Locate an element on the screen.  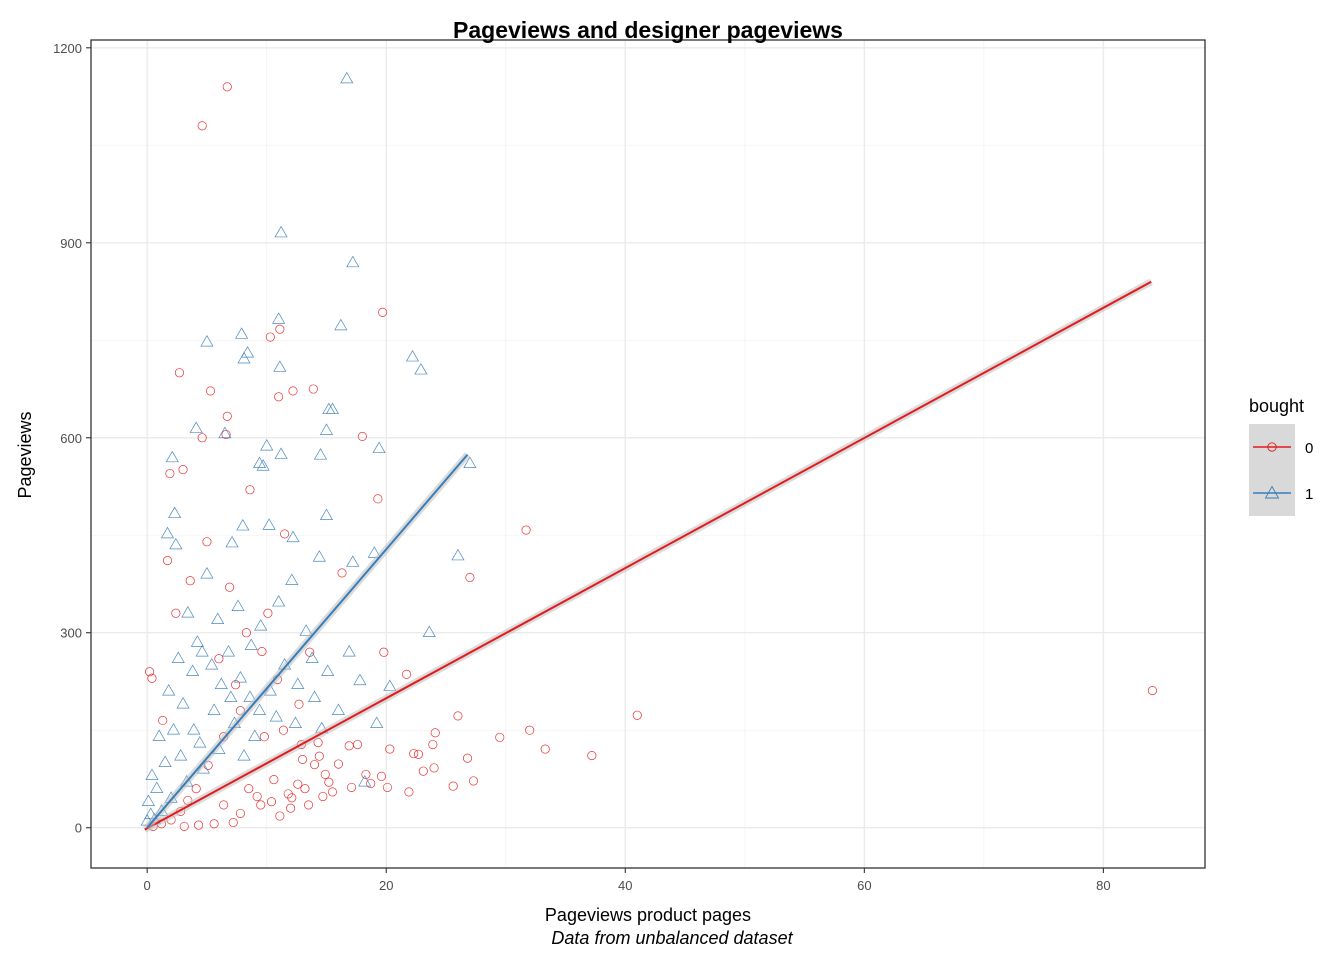
y-tick-label: 300 is located at coordinates (71, 633).